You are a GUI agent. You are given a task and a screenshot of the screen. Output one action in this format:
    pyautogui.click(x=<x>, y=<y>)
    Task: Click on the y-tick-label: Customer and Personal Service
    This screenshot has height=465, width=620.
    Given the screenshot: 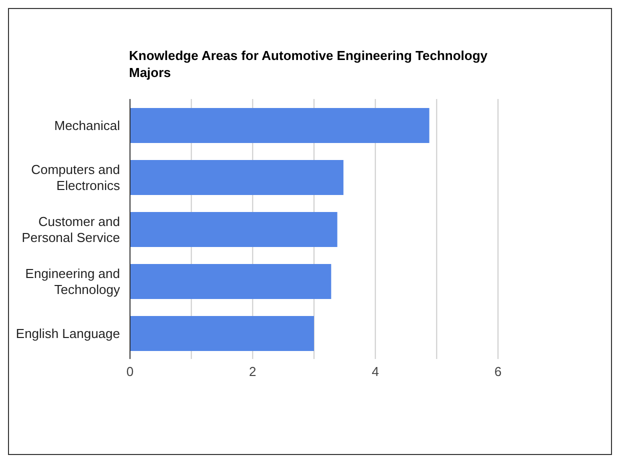 What is the action you would take?
    pyautogui.click(x=71, y=229)
    